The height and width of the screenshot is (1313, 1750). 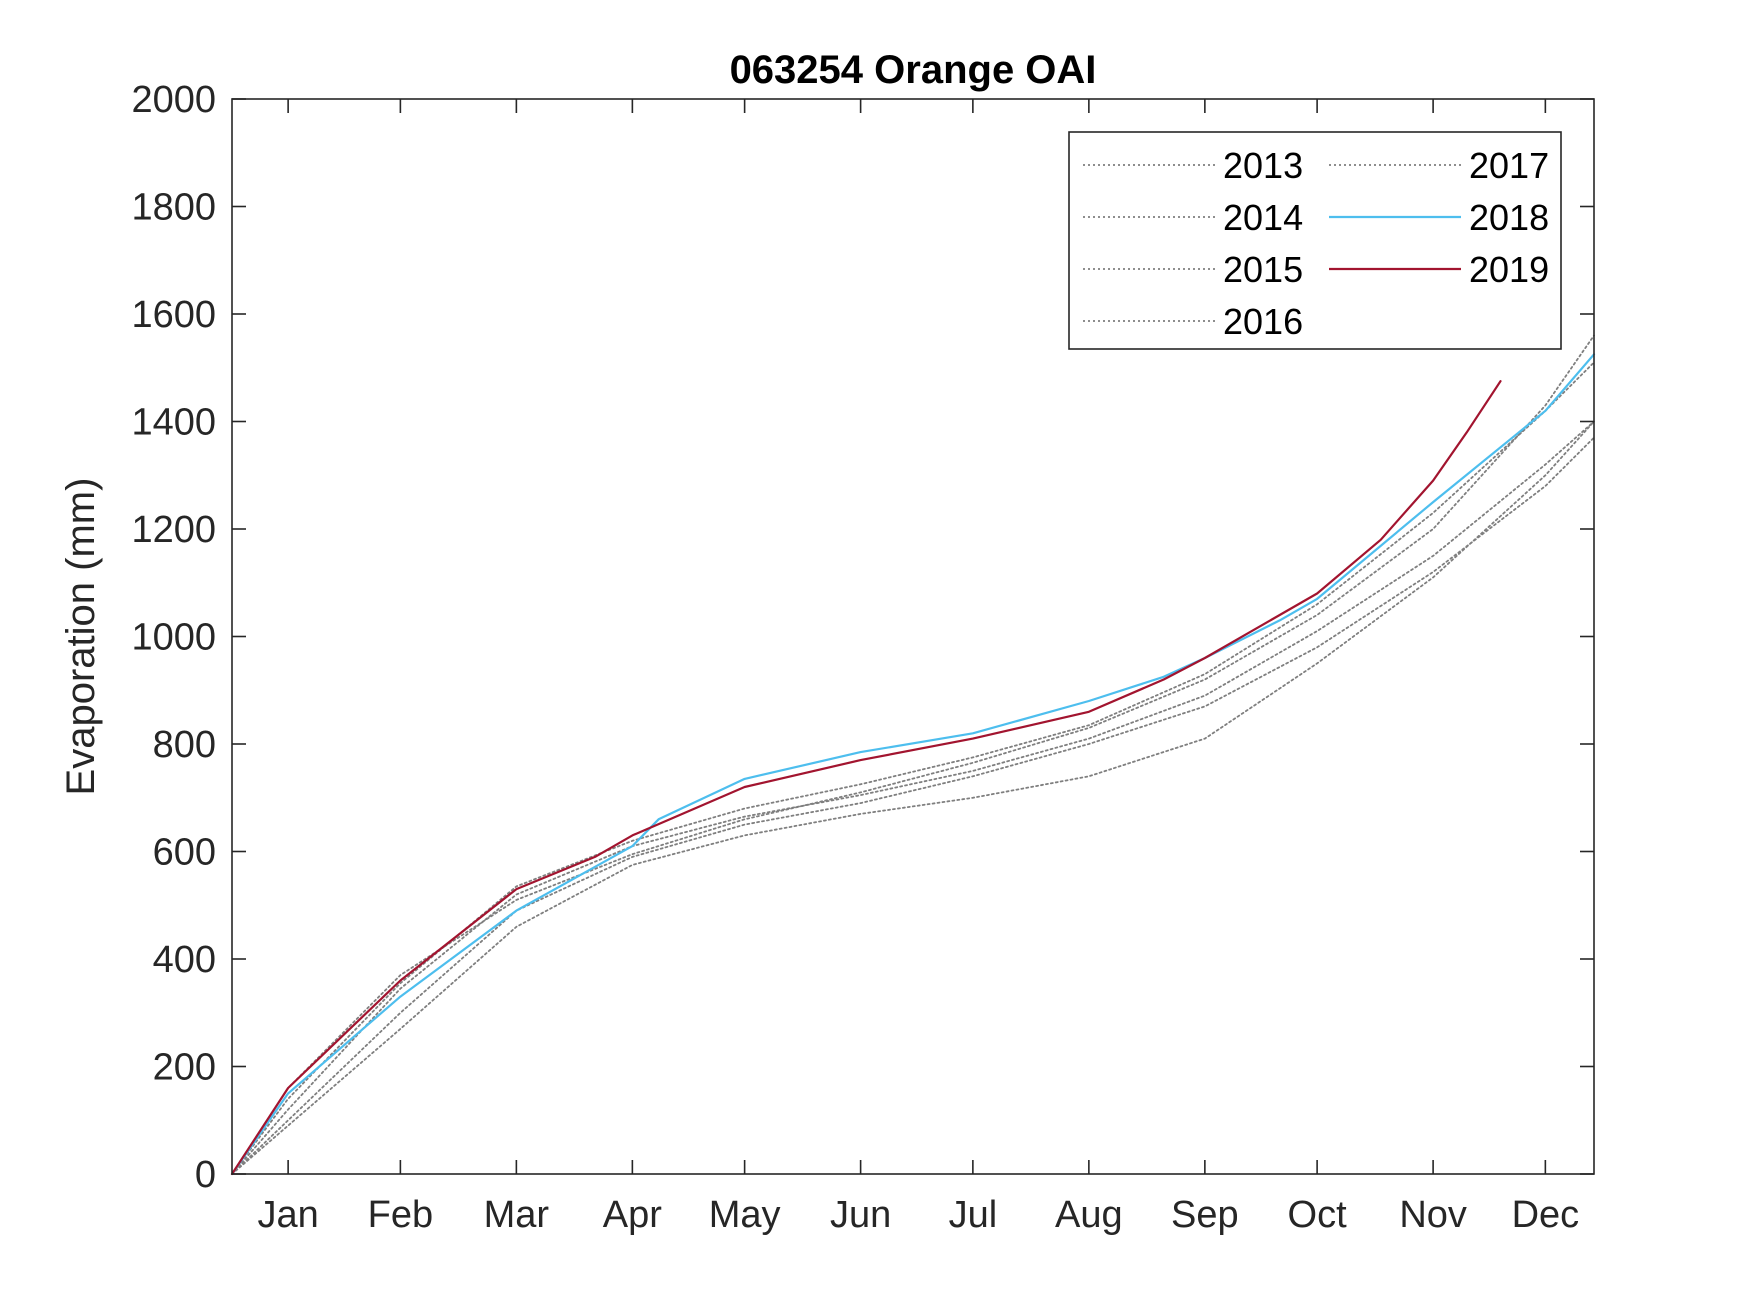 What do you see at coordinates (184, 745) in the screenshot?
I see `y-tick-label: 800` at bounding box center [184, 745].